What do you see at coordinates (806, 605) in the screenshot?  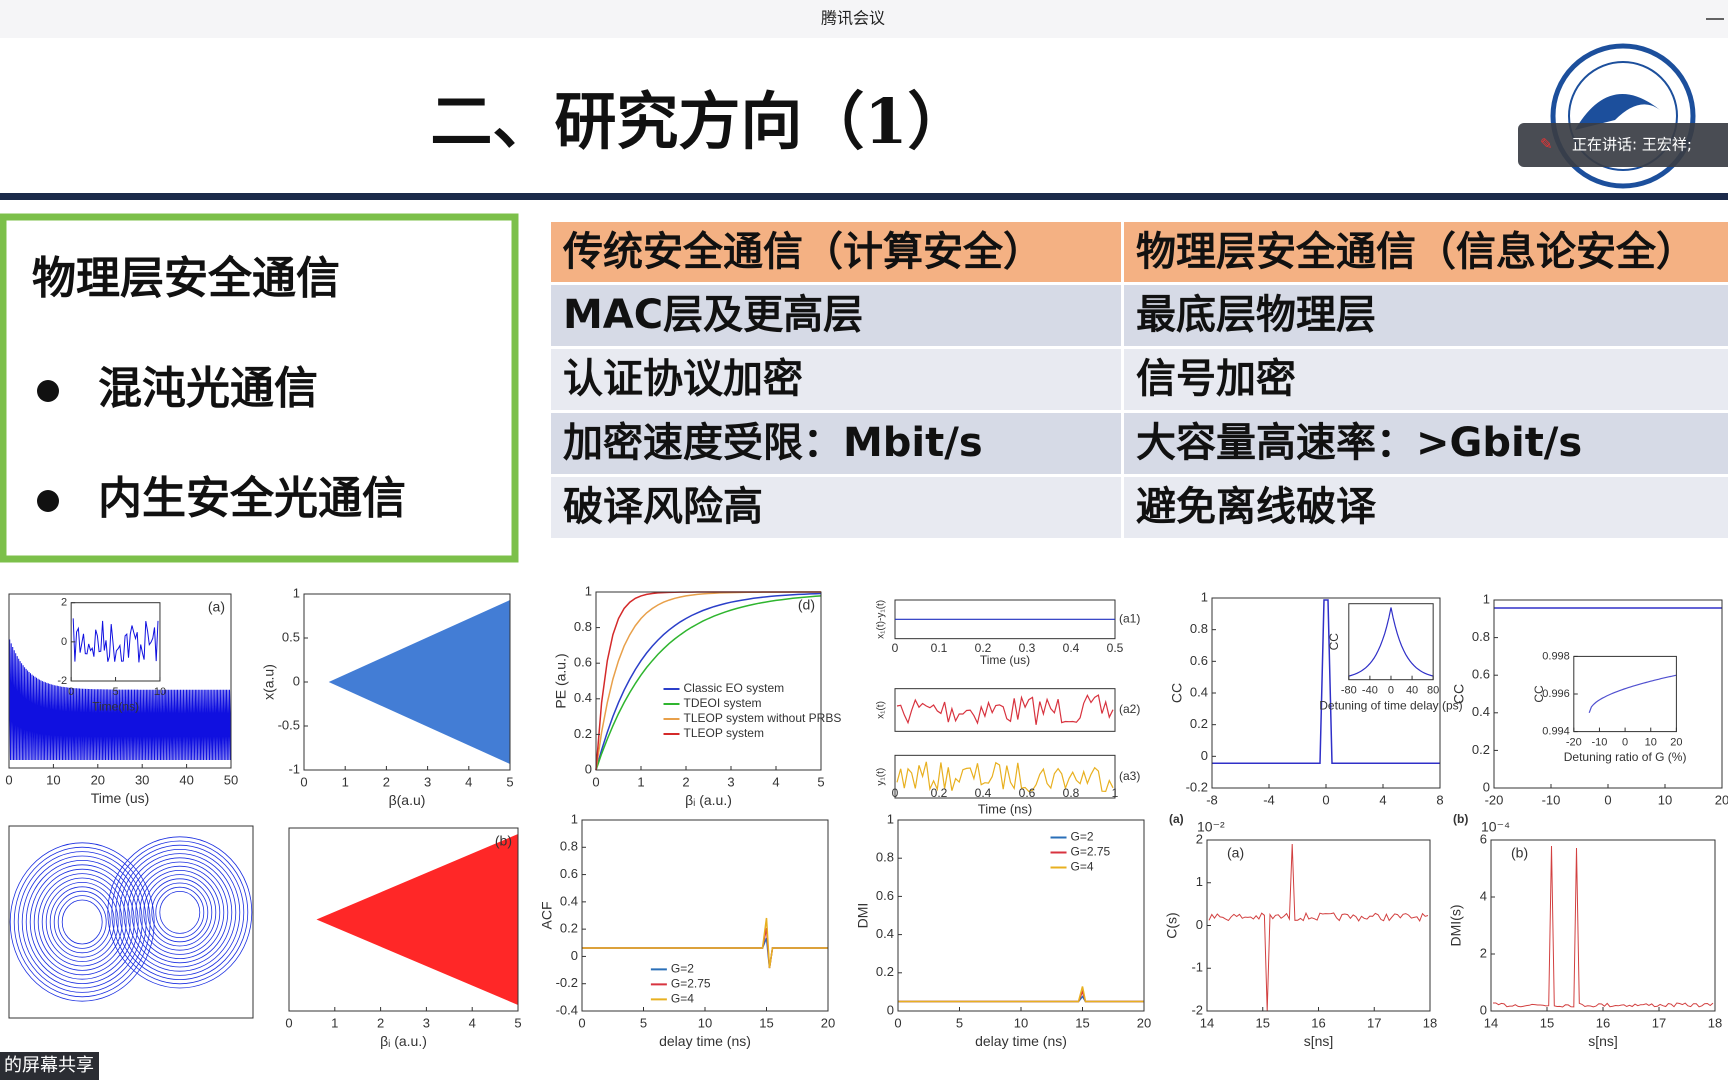 I see `panel-tag: (d)` at bounding box center [806, 605].